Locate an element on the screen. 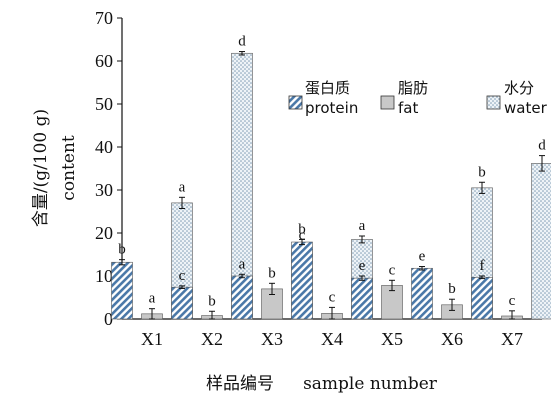 The height and width of the screenshot is (398, 551). significance-label-fat-x5: c is located at coordinates (392, 270).